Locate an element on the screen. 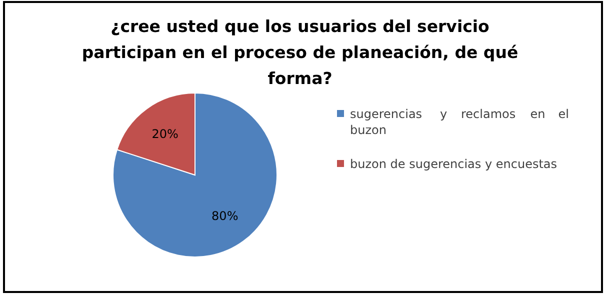 The width and height of the screenshot is (616, 299). data-label: 80% is located at coordinates (225, 216).